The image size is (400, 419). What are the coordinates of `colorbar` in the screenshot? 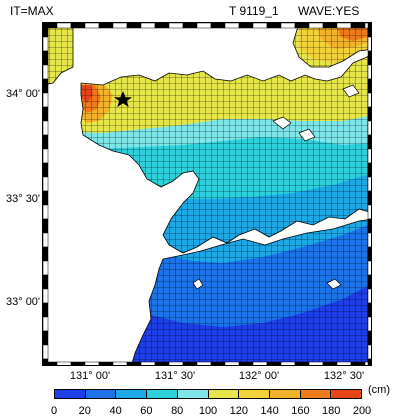 It's located at (208, 394).